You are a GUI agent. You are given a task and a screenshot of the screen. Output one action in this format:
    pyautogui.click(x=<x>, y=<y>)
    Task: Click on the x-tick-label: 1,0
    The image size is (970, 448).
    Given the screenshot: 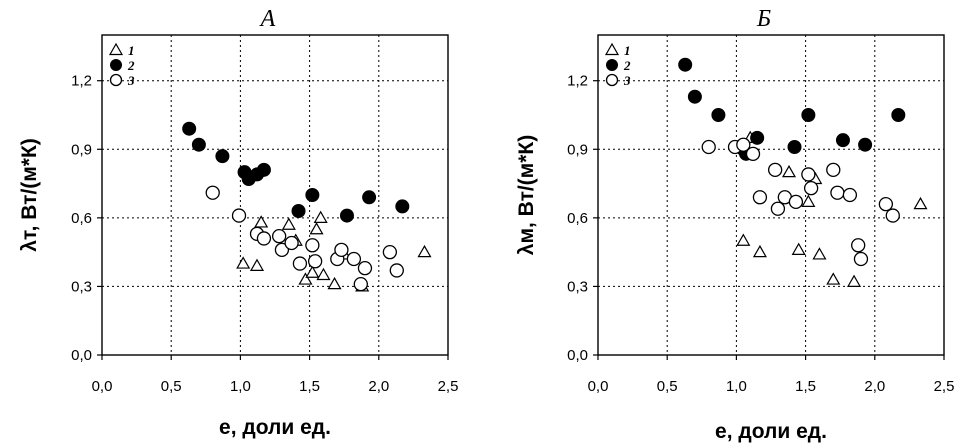 What is the action you would take?
    pyautogui.click(x=736, y=386)
    